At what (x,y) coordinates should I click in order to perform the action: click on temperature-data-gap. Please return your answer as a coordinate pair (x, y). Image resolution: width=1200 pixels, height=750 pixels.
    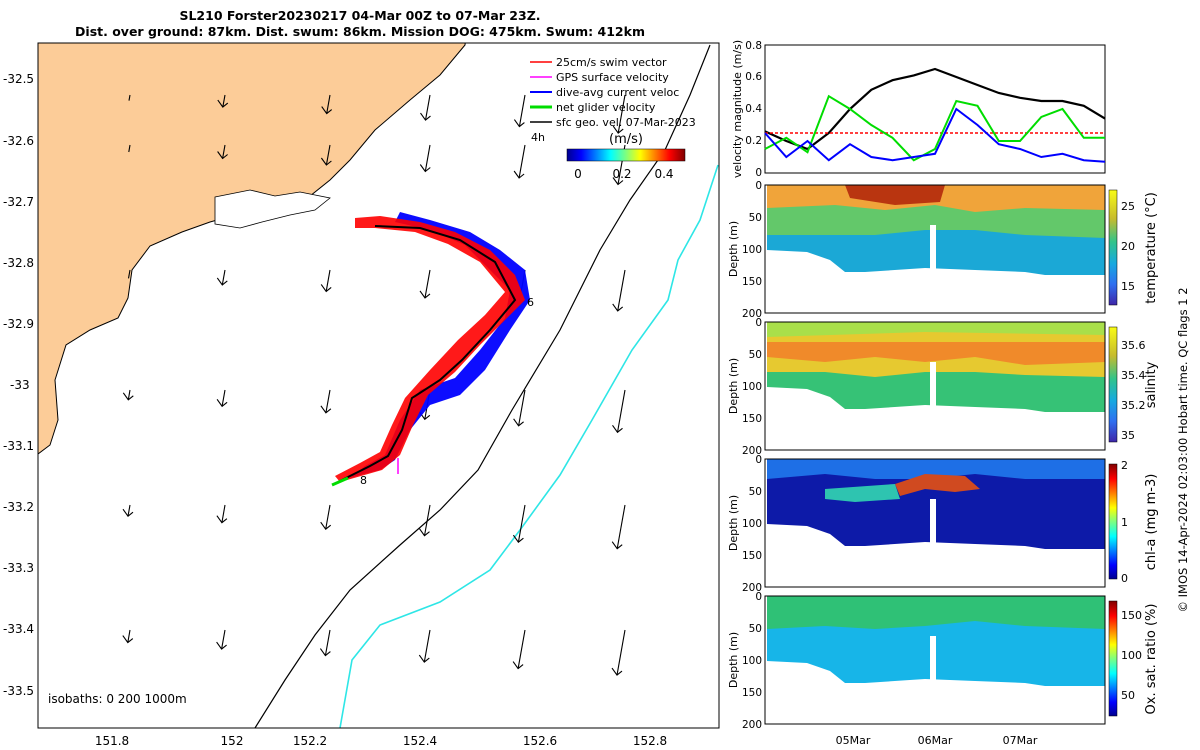
    Looking at the image, I should click on (933, 250).